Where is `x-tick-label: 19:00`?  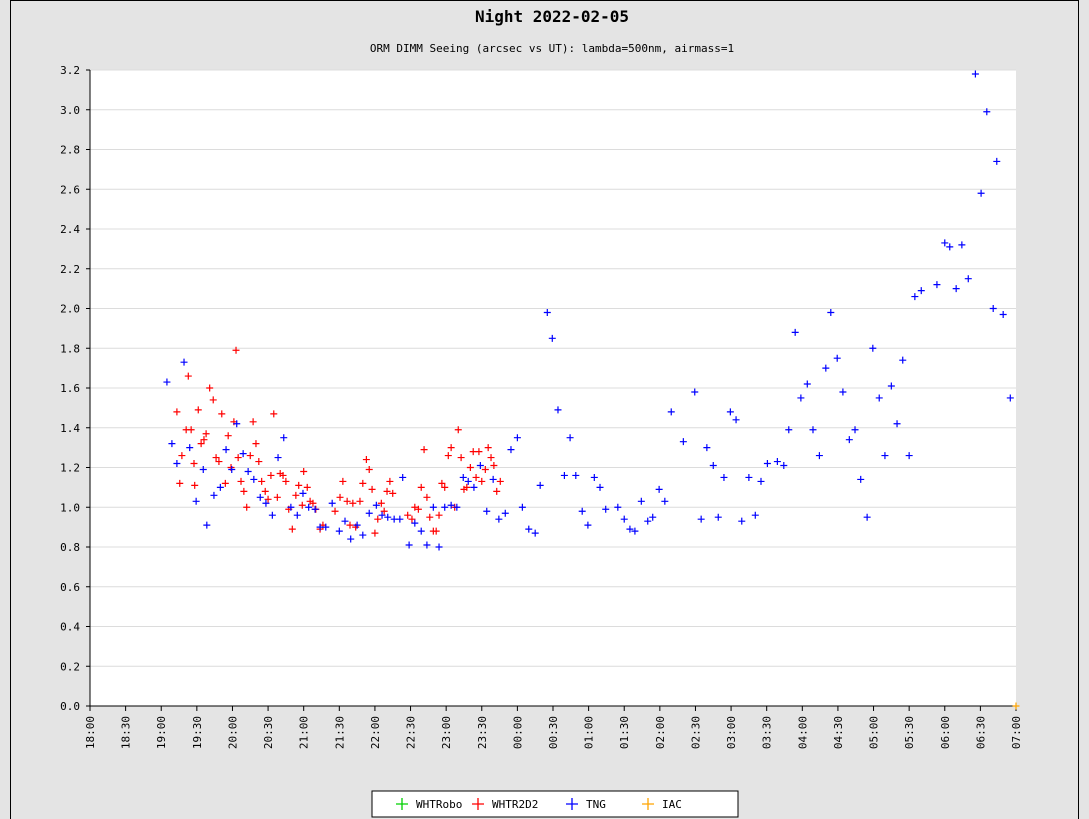 x-tick-label: 19:00 is located at coordinates (161, 732).